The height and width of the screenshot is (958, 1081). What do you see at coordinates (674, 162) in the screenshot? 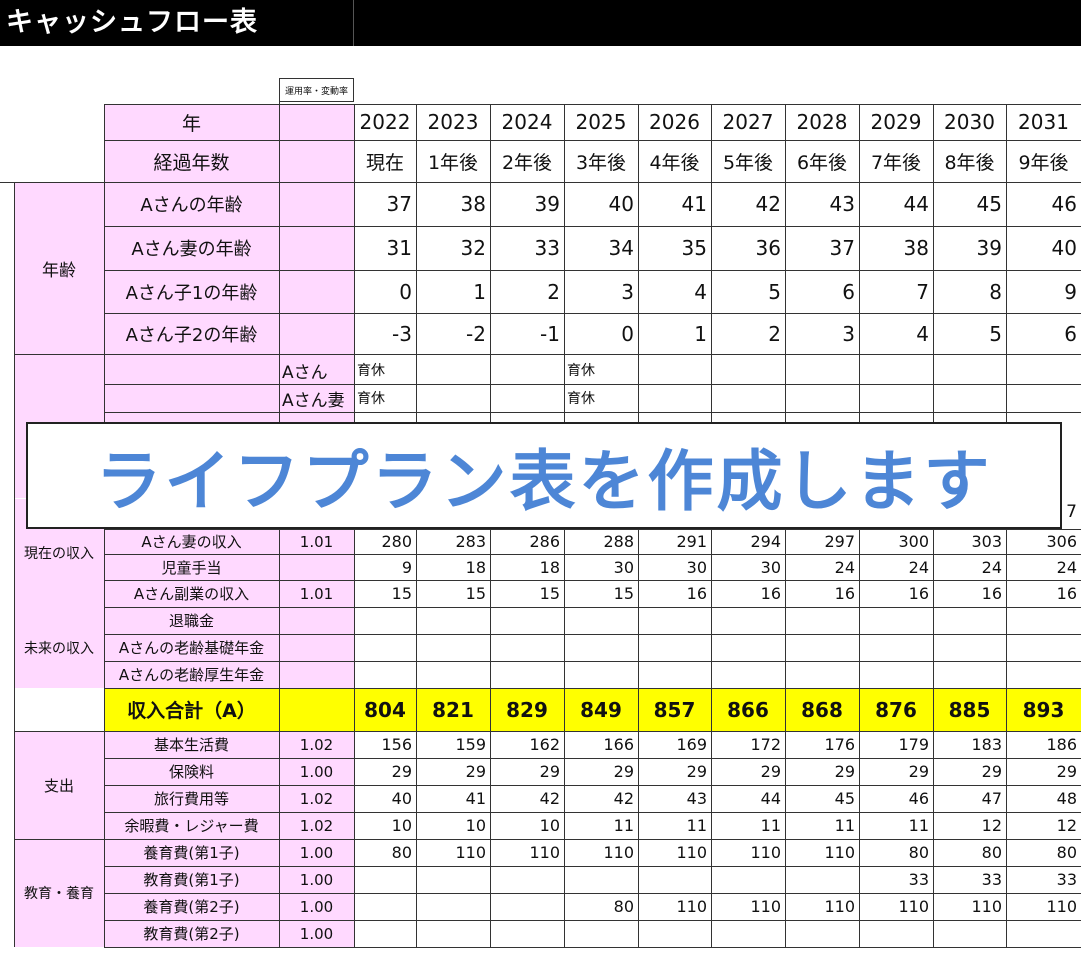
I see `value-cell: 4年後` at bounding box center [674, 162].